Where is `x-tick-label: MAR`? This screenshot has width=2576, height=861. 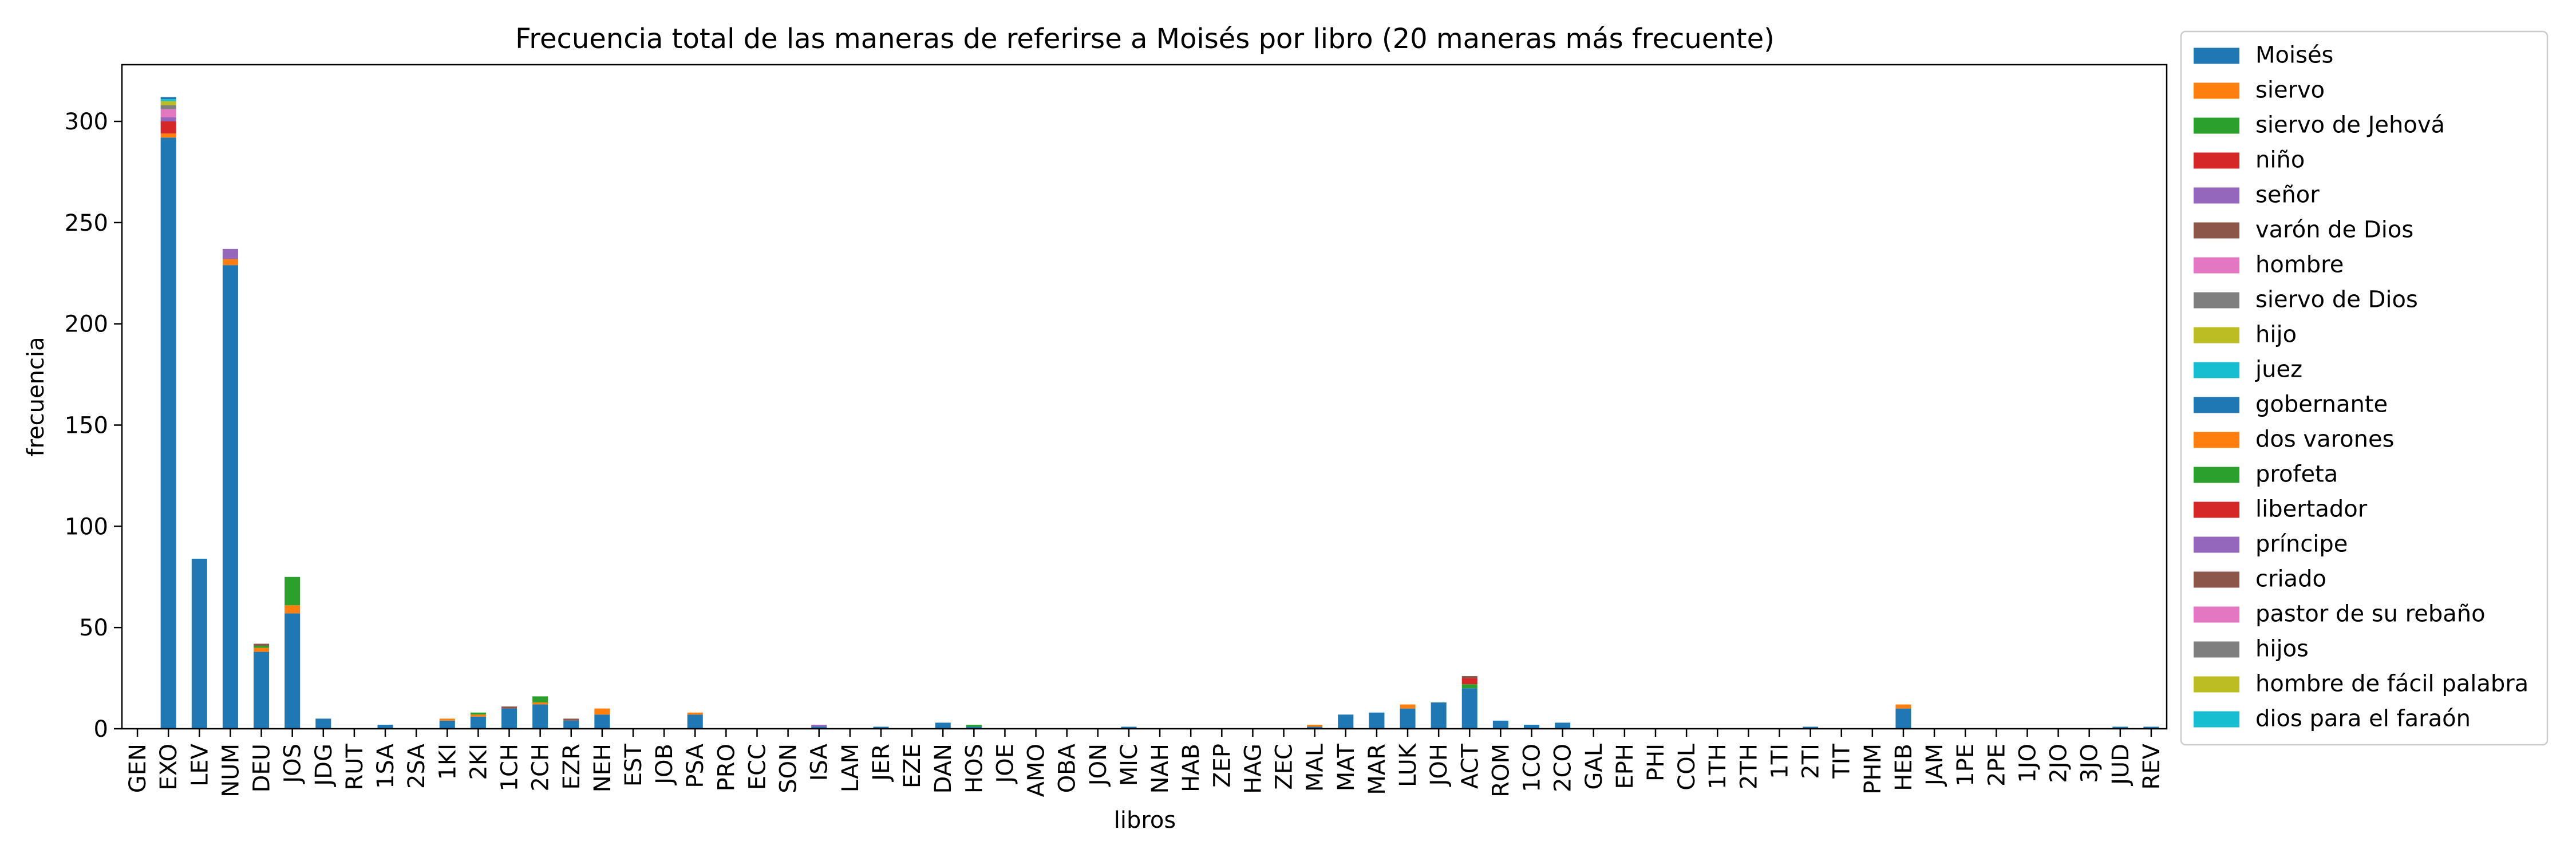
x-tick-label: MAR is located at coordinates (1377, 770).